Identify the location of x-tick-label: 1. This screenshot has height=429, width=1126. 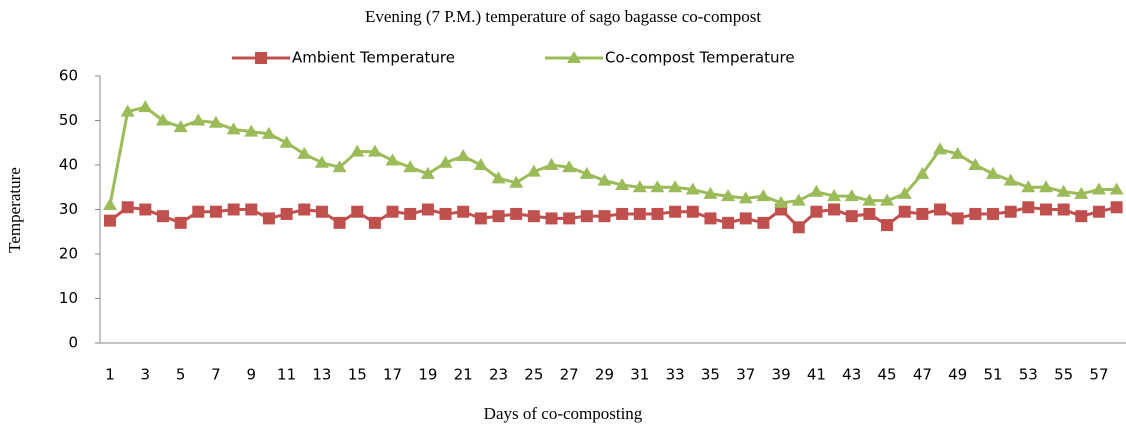
(110, 375).